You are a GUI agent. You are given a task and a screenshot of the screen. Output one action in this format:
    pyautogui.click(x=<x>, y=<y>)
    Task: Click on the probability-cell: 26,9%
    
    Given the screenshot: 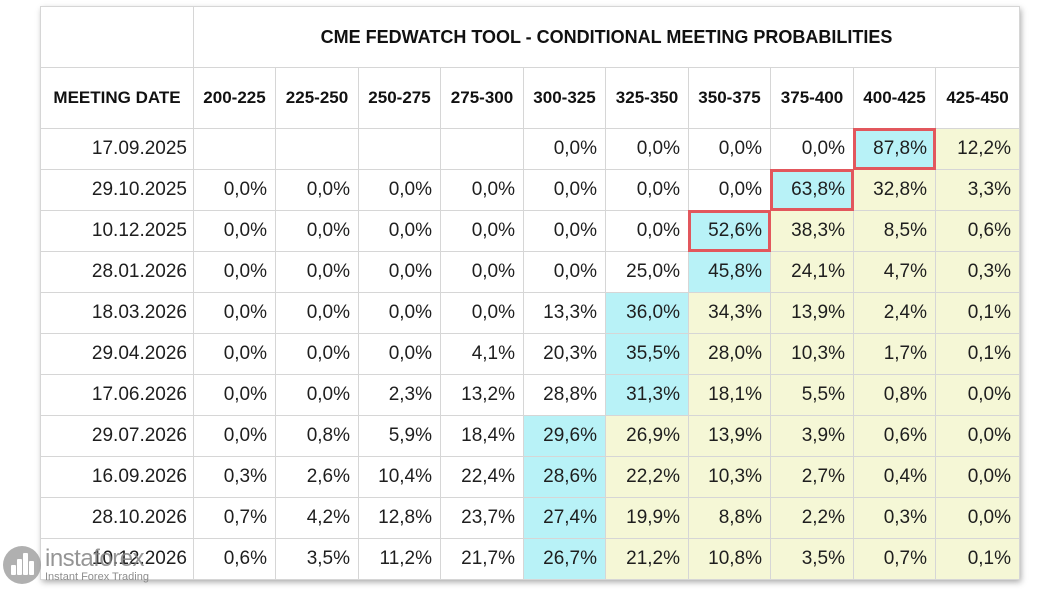 What is the action you would take?
    pyautogui.click(x=647, y=436)
    